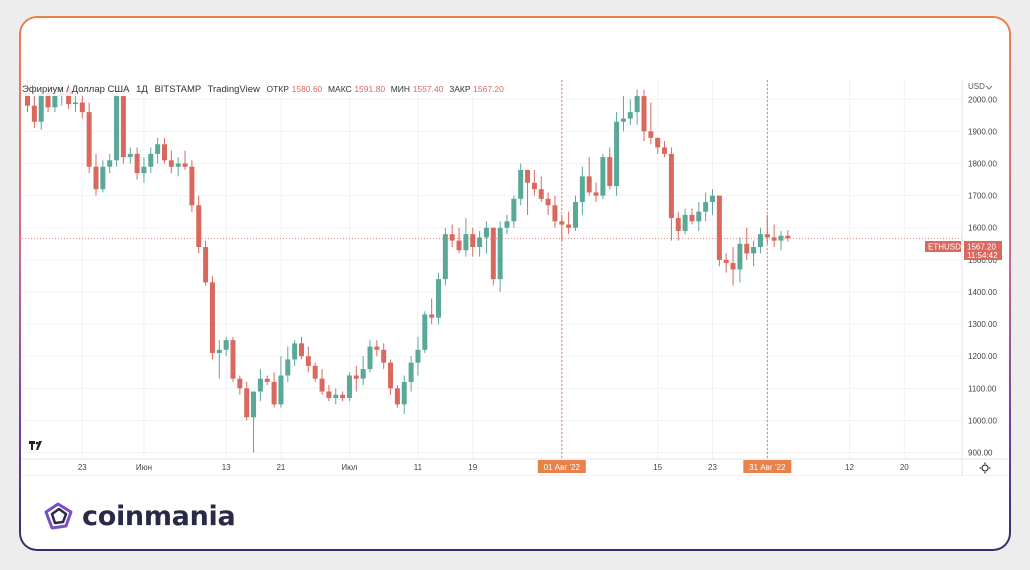  I want to click on interval-label: 1Д, so click(142, 89).